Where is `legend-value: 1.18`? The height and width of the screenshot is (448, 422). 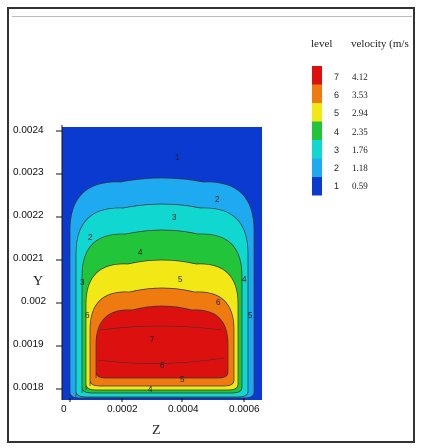 legend-value: 1.18 is located at coordinates (360, 168).